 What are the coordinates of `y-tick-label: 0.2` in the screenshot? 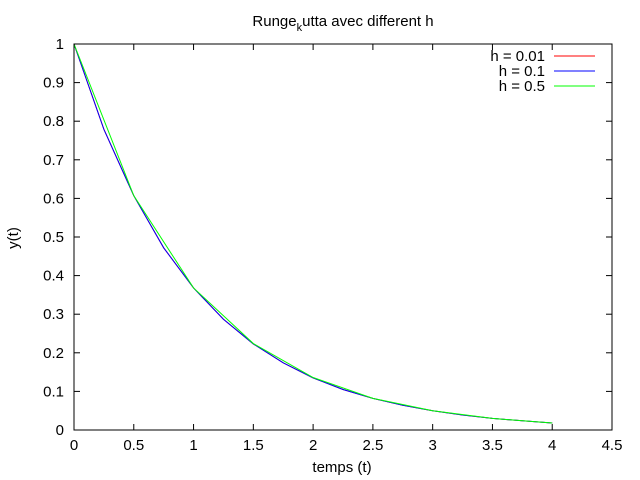 It's located at (53, 353).